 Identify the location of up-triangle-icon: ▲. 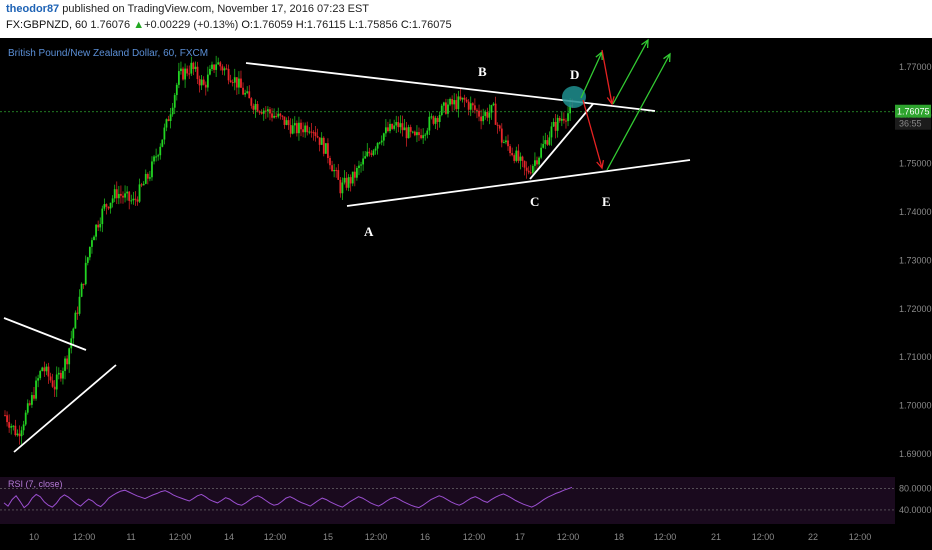
(139, 25).